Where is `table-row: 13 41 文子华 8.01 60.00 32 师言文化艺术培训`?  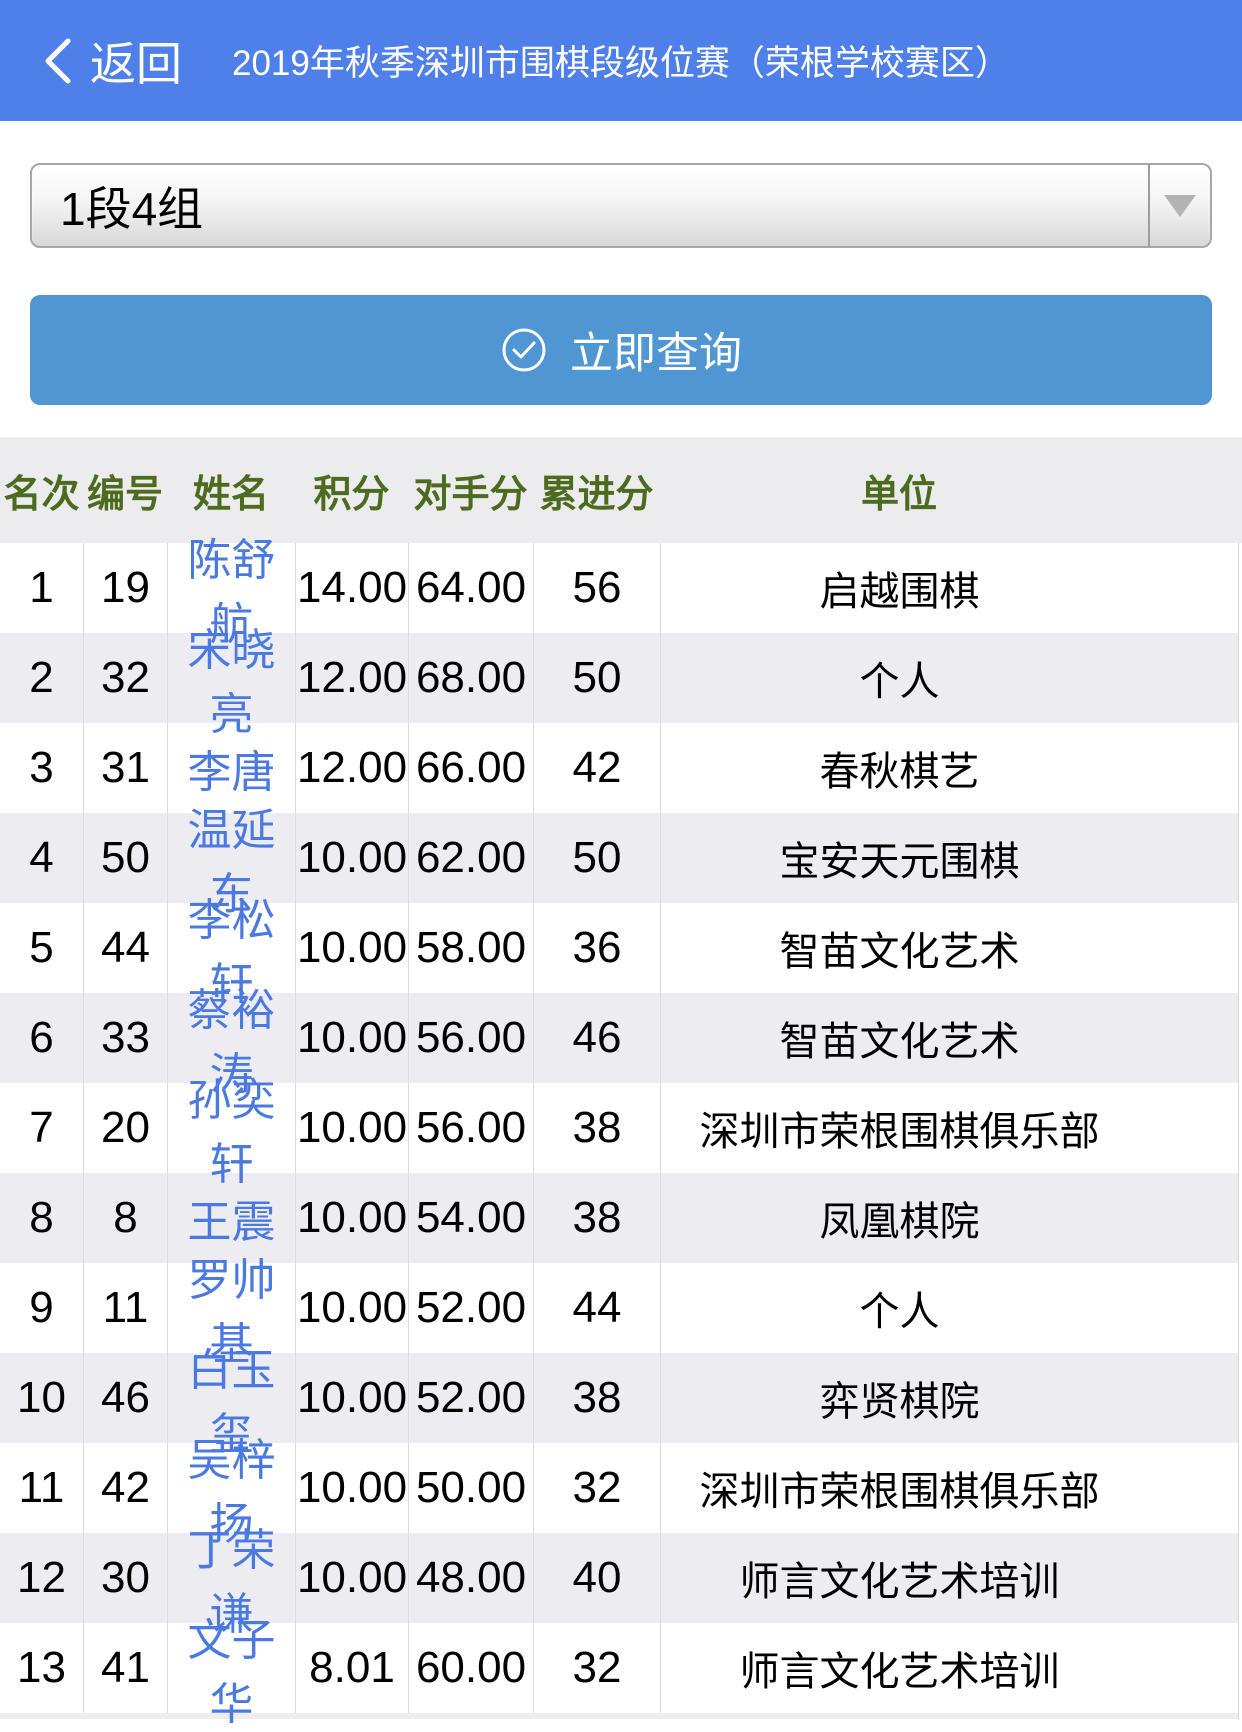
table-row: 13 41 文子华 8.01 60.00 32 师言文化艺术培训 is located at coordinates (619, 1672).